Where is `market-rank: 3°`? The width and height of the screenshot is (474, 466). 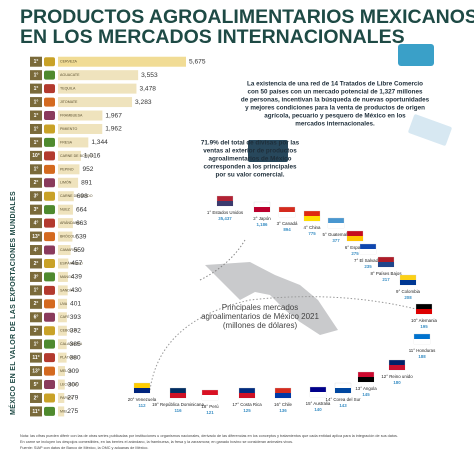
market-rank: 3° is located at coordinates (279, 223).